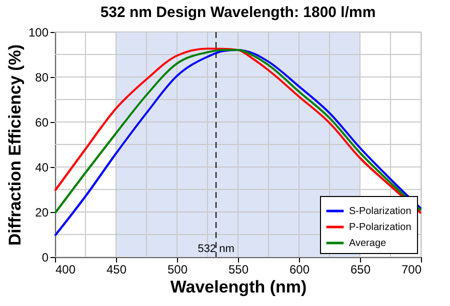 This screenshot has height=306, width=450. I want to click on ref-line-label: 532 nm, so click(216, 249).